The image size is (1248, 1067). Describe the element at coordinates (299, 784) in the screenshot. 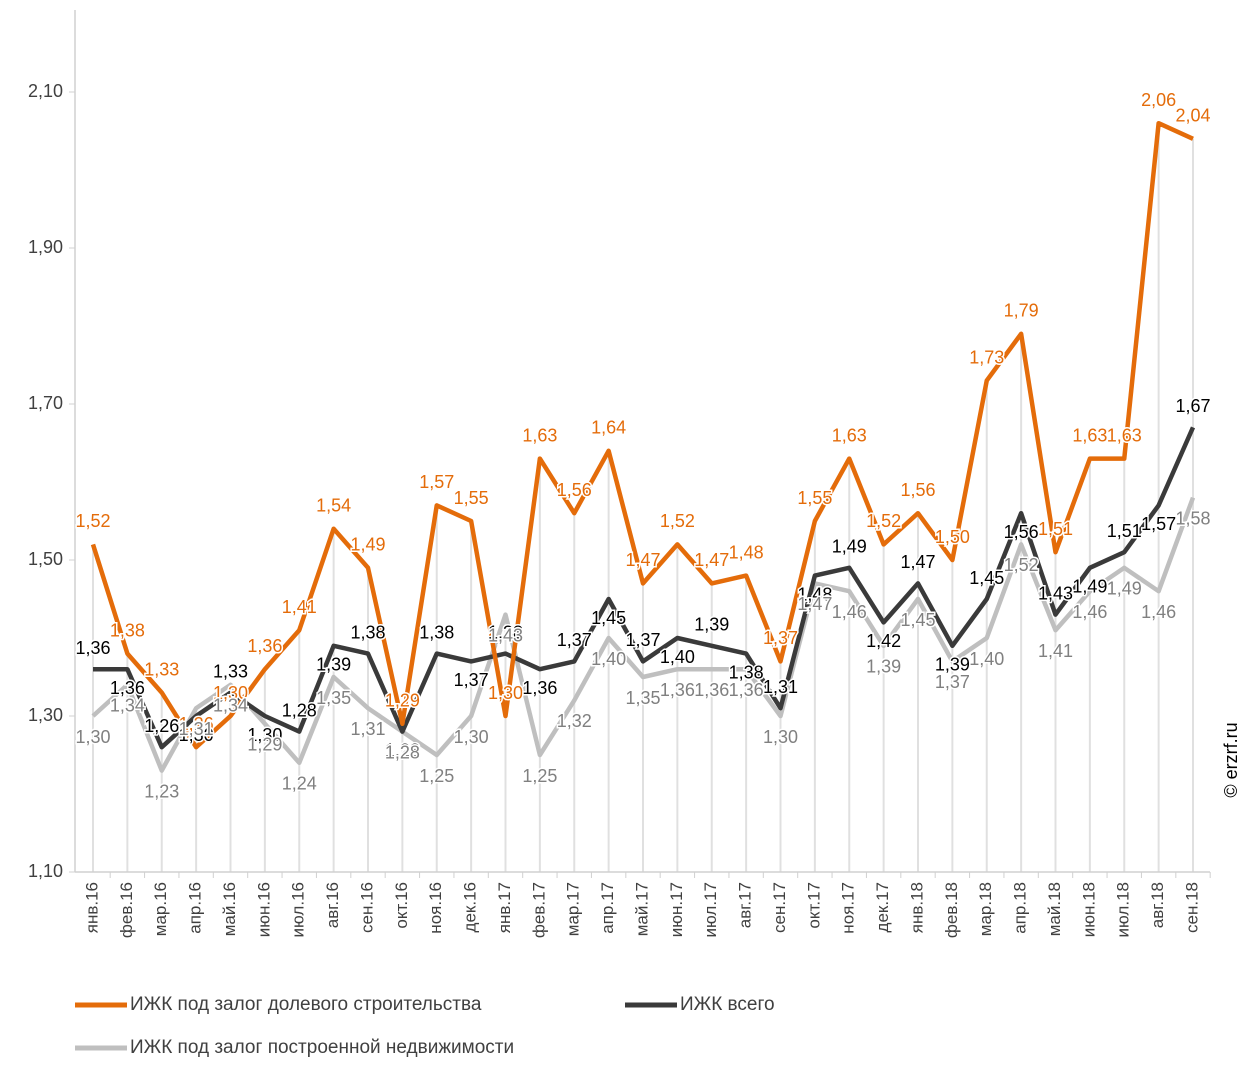

I see `data-label: 1,24` at that location.